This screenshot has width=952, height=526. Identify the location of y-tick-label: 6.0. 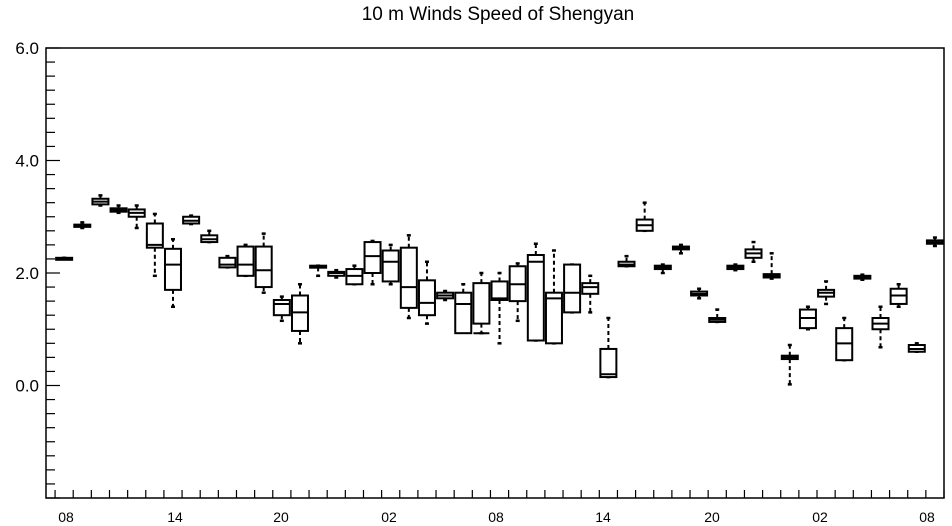
(27, 48).